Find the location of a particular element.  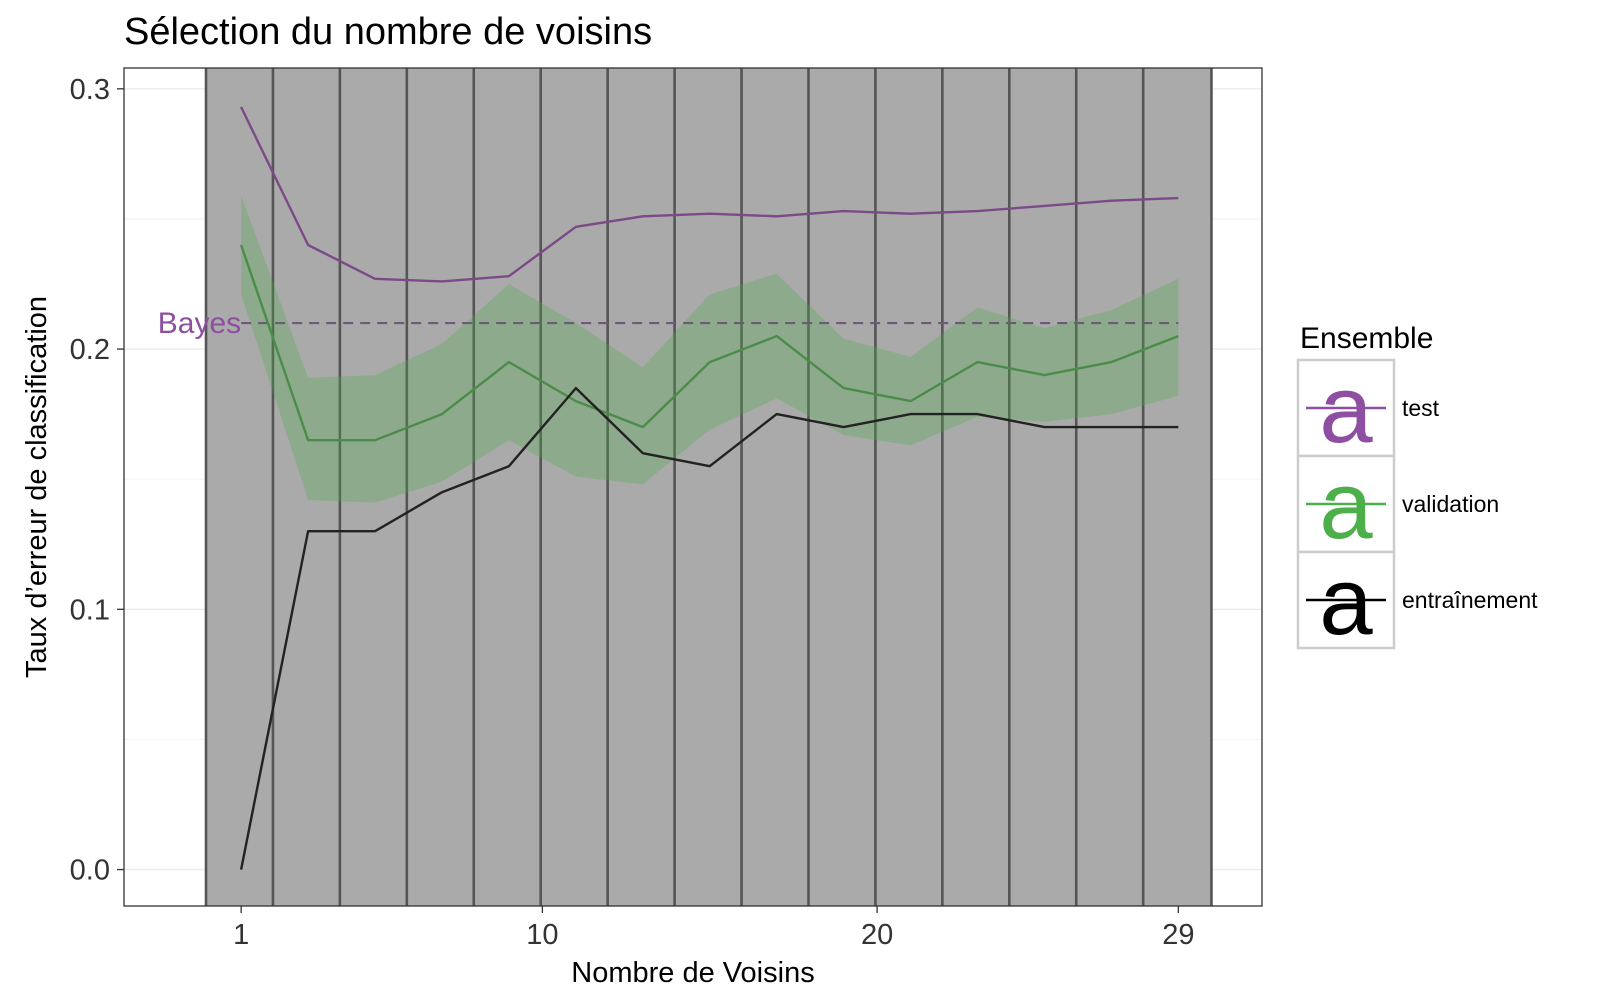

x-axis-title: Nombre de Voisins is located at coordinates (692, 973).